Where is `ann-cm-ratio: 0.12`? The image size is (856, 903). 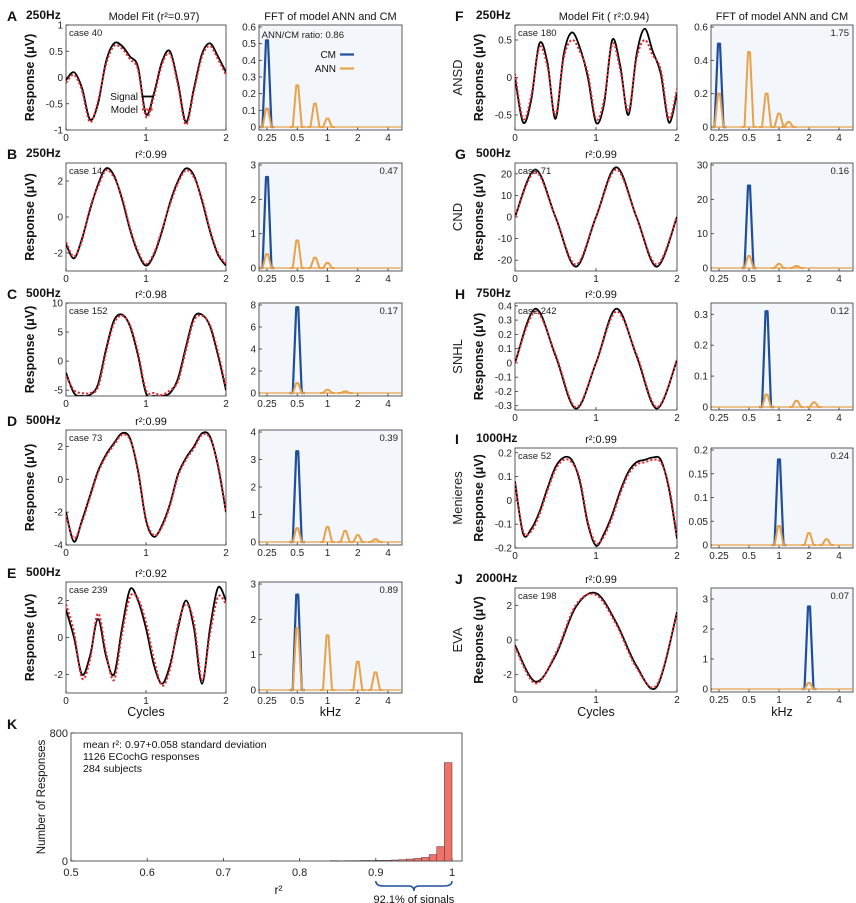
ann-cm-ratio: 0.12 is located at coordinates (840, 311).